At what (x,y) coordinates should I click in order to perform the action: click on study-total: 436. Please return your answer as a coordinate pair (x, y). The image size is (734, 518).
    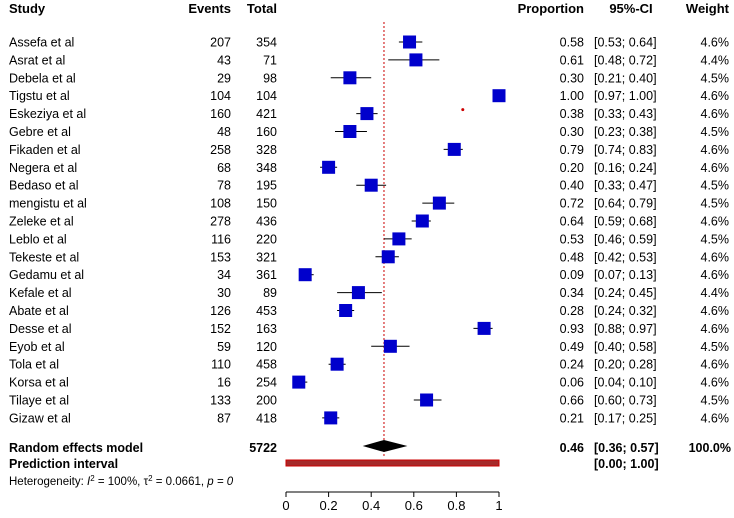
    Looking at the image, I should click on (266, 222).